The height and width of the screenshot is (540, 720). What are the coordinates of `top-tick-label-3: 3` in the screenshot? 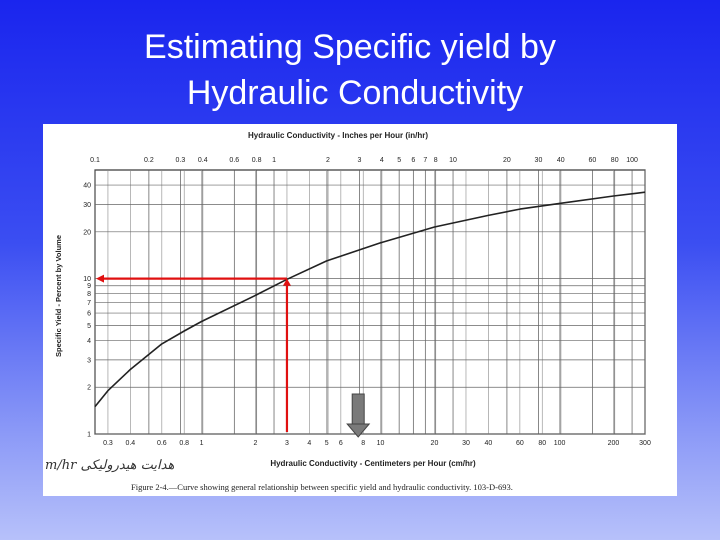 It's located at (359, 160).